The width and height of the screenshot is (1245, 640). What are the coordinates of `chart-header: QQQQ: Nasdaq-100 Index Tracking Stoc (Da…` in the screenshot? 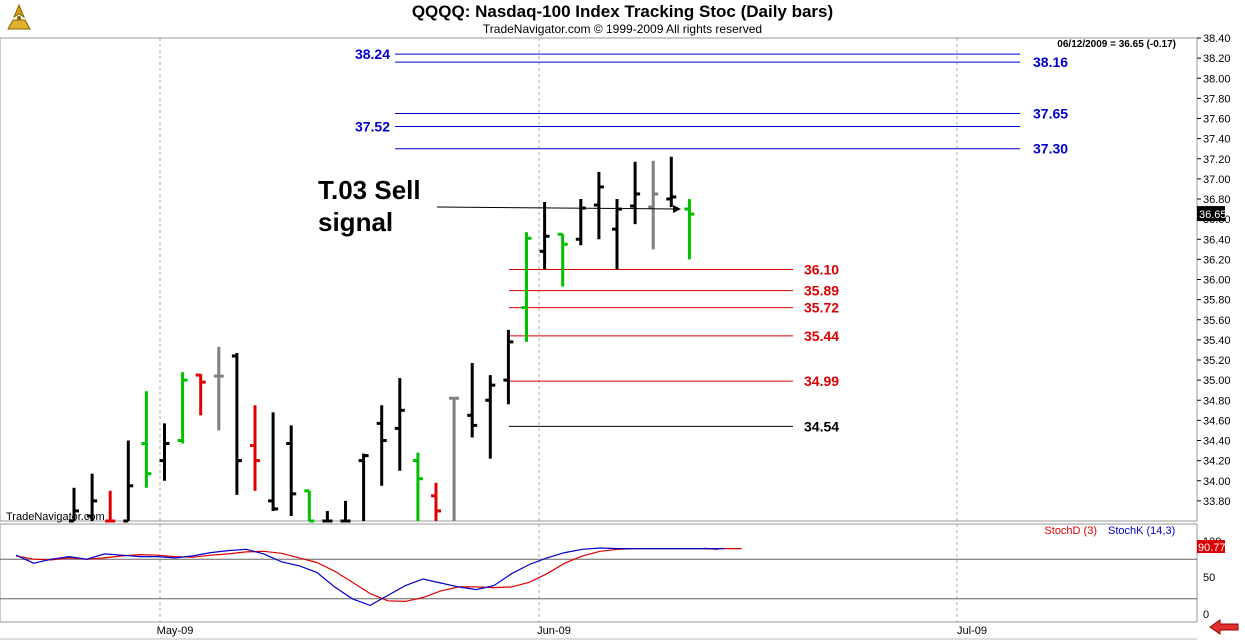 It's located at (622, 19).